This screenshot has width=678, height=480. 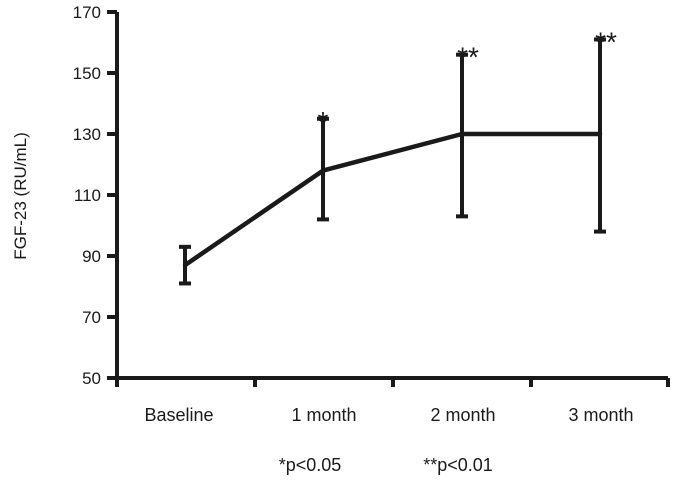 What do you see at coordinates (323, 415) in the screenshot?
I see `x-tick-label-1: 1 month` at bounding box center [323, 415].